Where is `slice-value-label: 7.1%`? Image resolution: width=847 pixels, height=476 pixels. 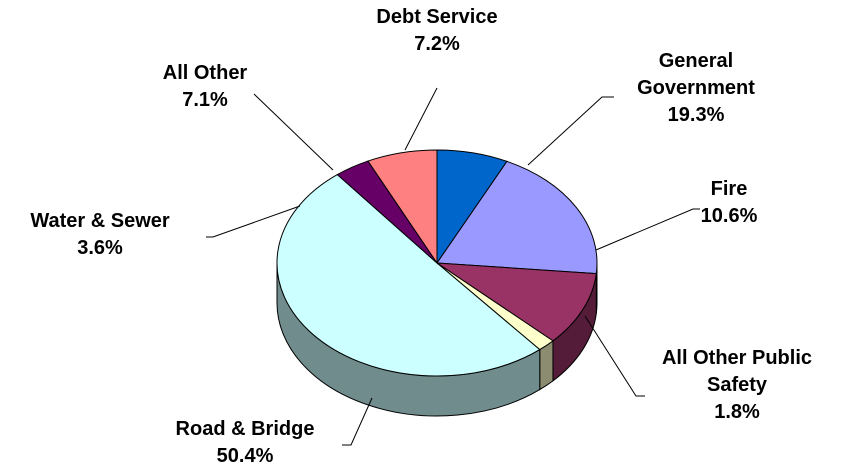 slice-value-label: 7.1% is located at coordinates (205, 100).